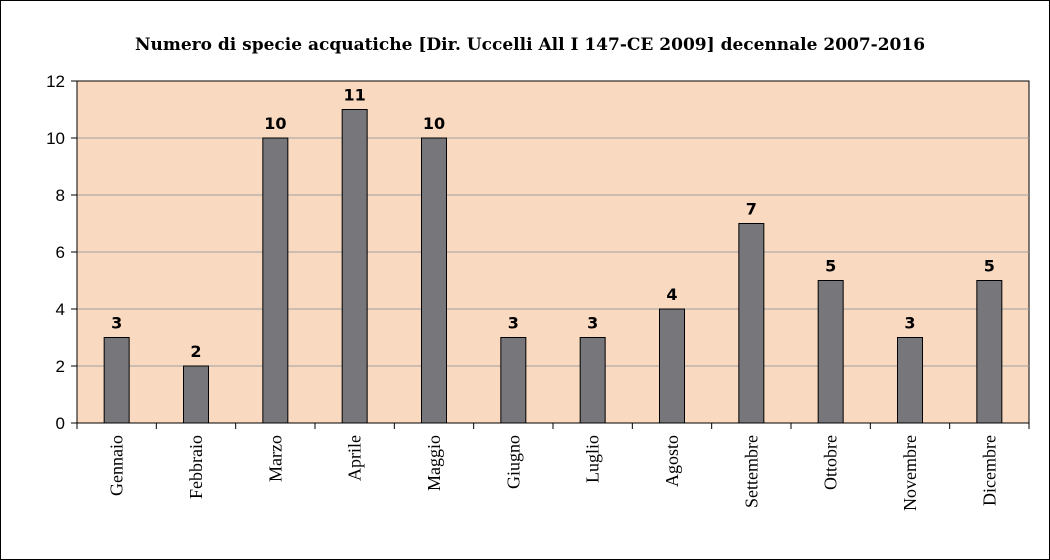  Describe the element at coordinates (275, 280) in the screenshot. I see `bar-marzo` at that location.